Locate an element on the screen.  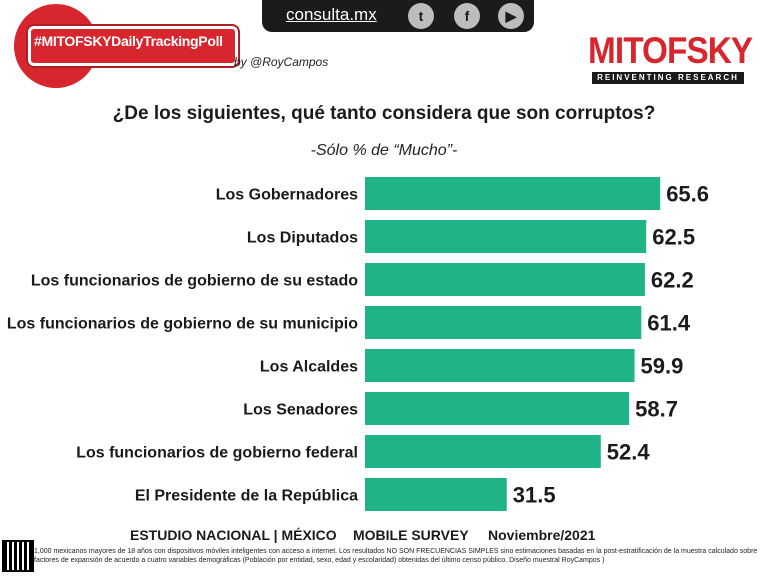
category-label: Los Alcaldes is located at coordinates (309, 367).